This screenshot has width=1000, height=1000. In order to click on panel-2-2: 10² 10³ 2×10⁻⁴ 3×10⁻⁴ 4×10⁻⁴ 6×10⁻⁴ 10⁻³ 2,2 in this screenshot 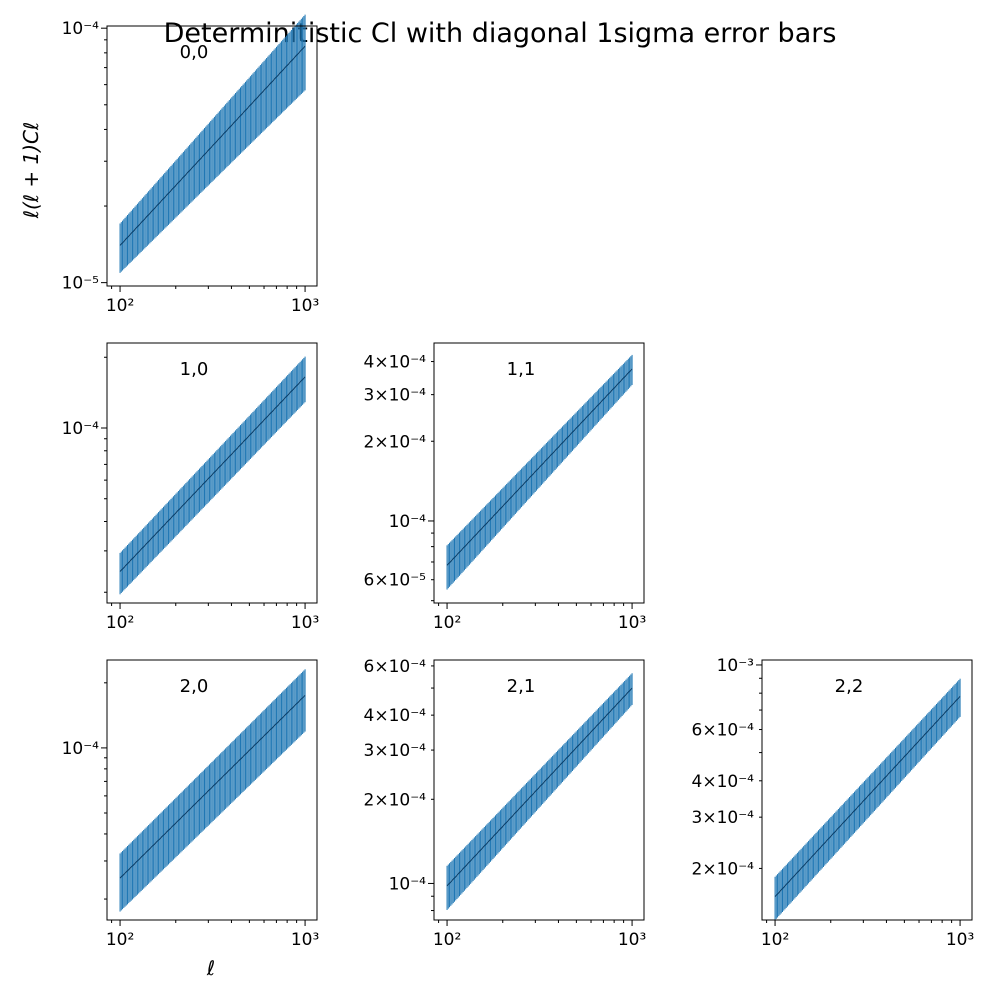, I will do `click(833, 803)`.